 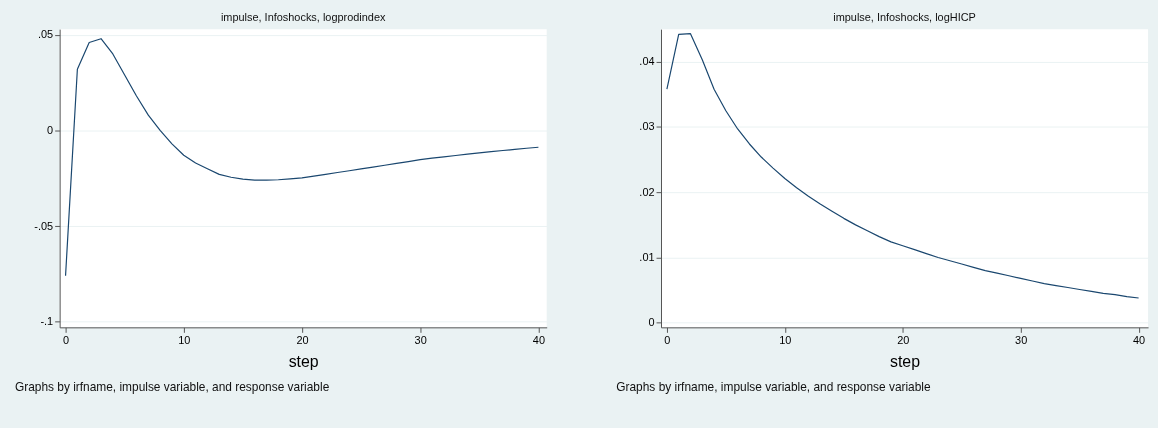 I want to click on y-tick-label: -.05, so click(x=44, y=225).